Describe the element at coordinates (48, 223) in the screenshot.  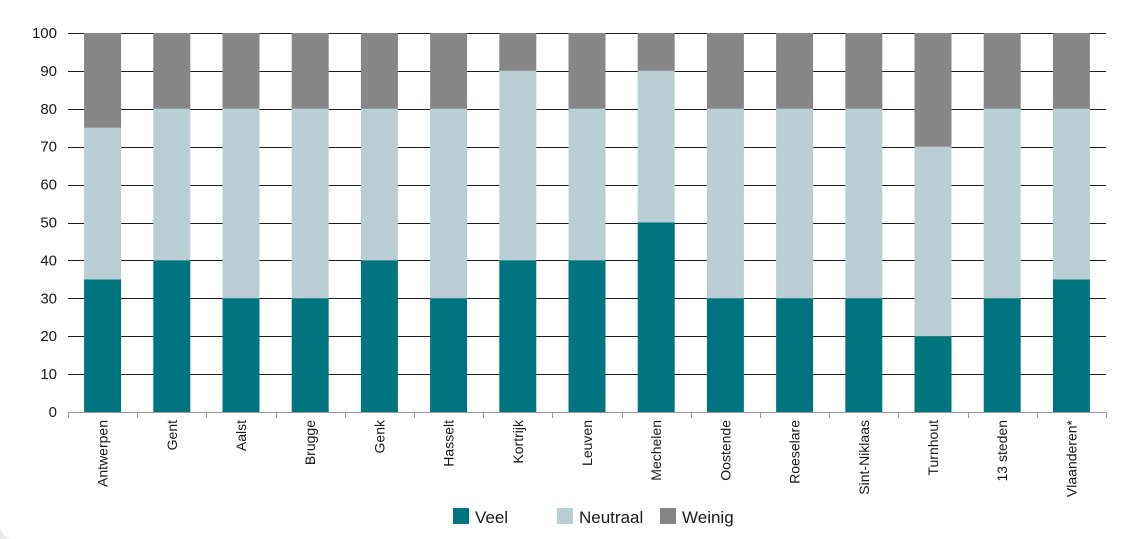
I see `y-tick-label: 50` at that location.